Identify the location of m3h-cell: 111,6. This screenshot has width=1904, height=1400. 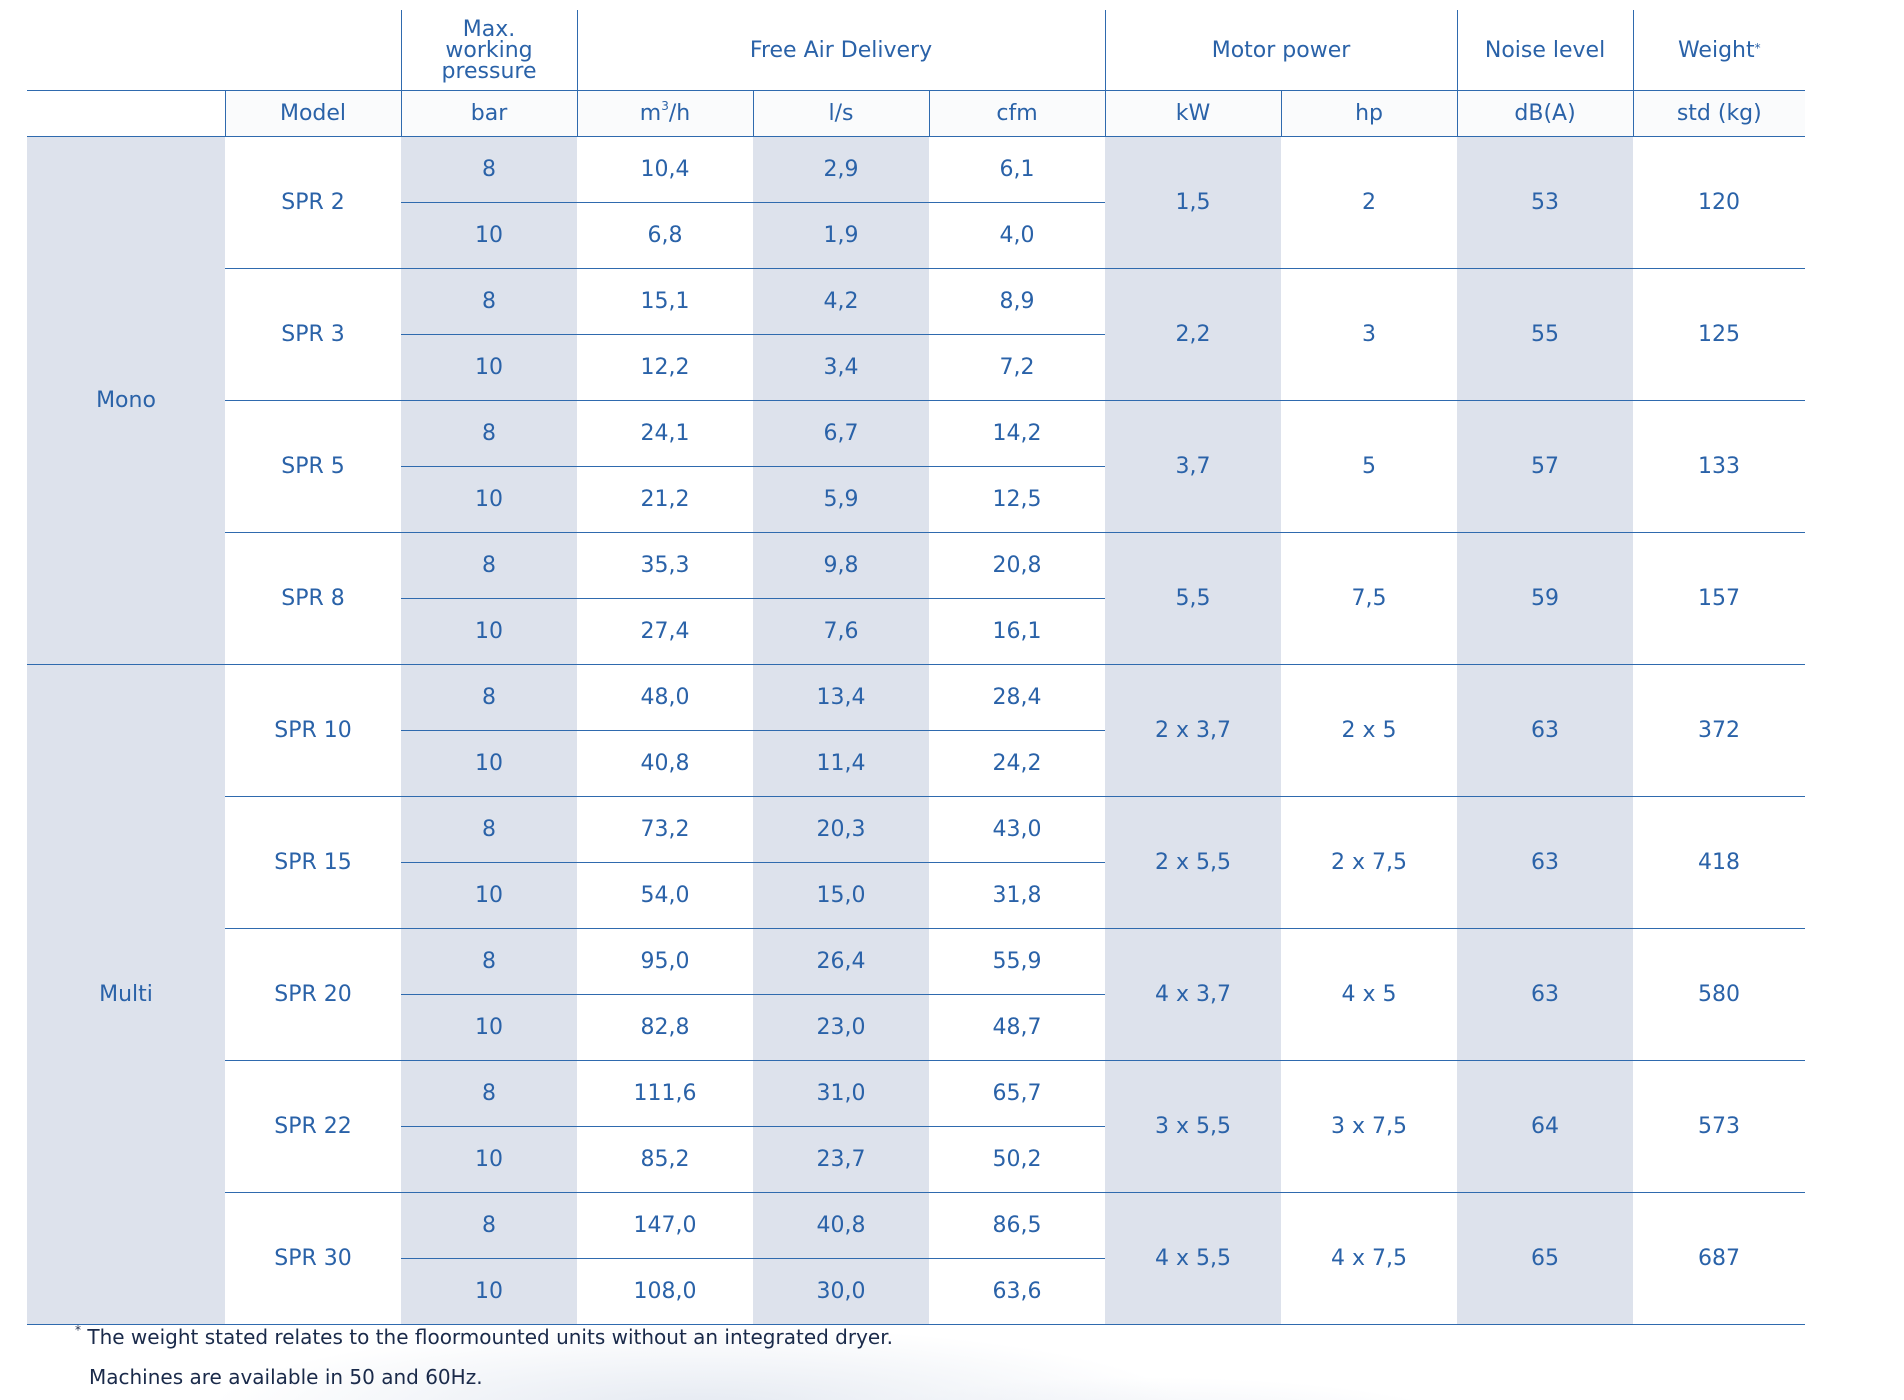
(665, 1093).